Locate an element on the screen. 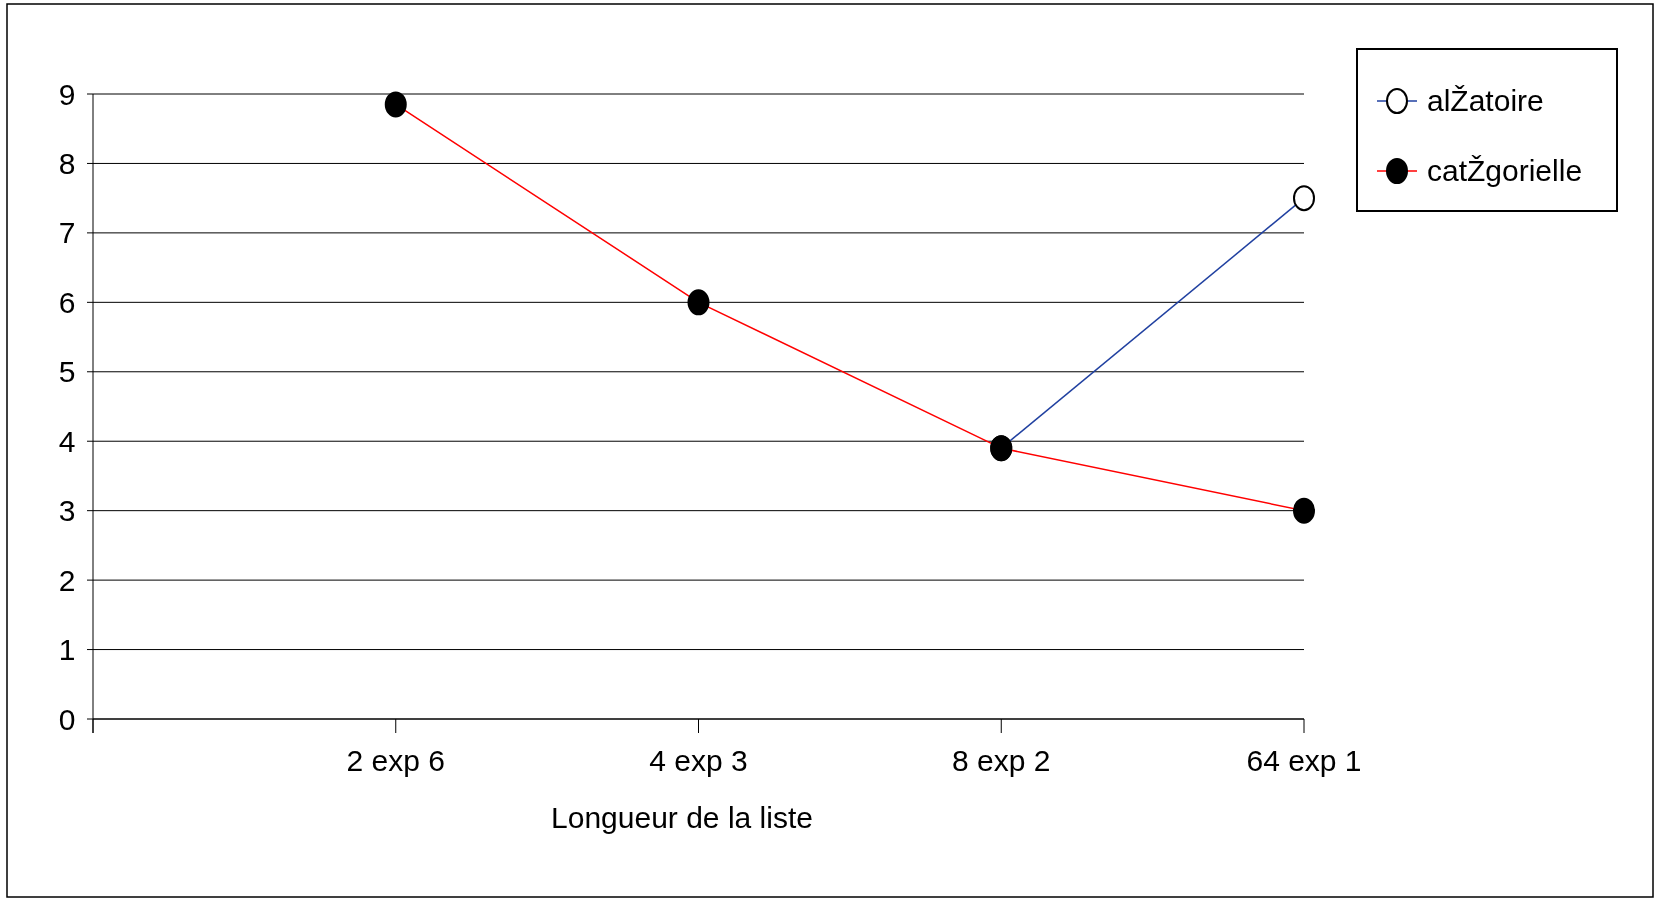  y-tick-label: 0 is located at coordinates (67, 719).